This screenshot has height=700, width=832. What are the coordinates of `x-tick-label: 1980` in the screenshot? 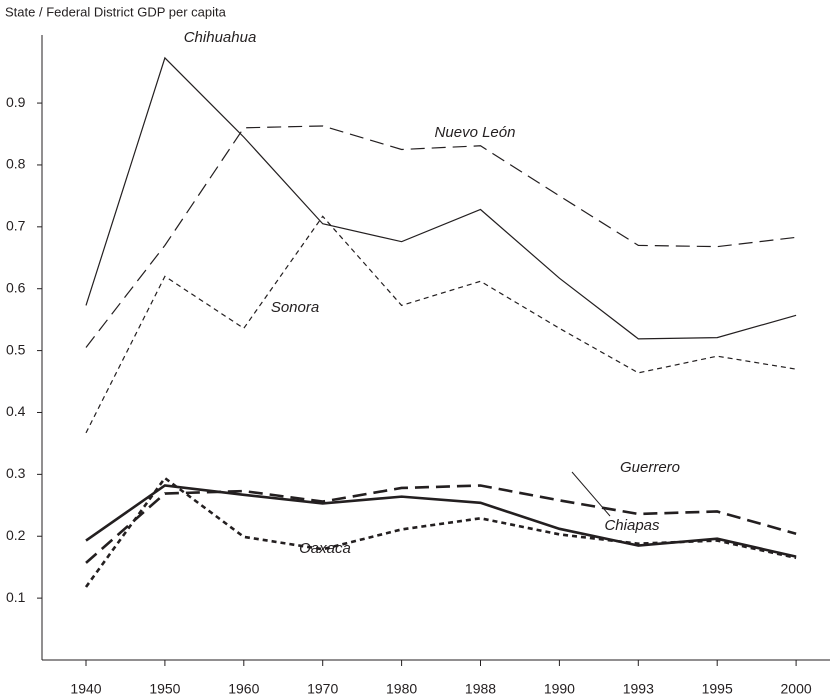 It's located at (401, 689).